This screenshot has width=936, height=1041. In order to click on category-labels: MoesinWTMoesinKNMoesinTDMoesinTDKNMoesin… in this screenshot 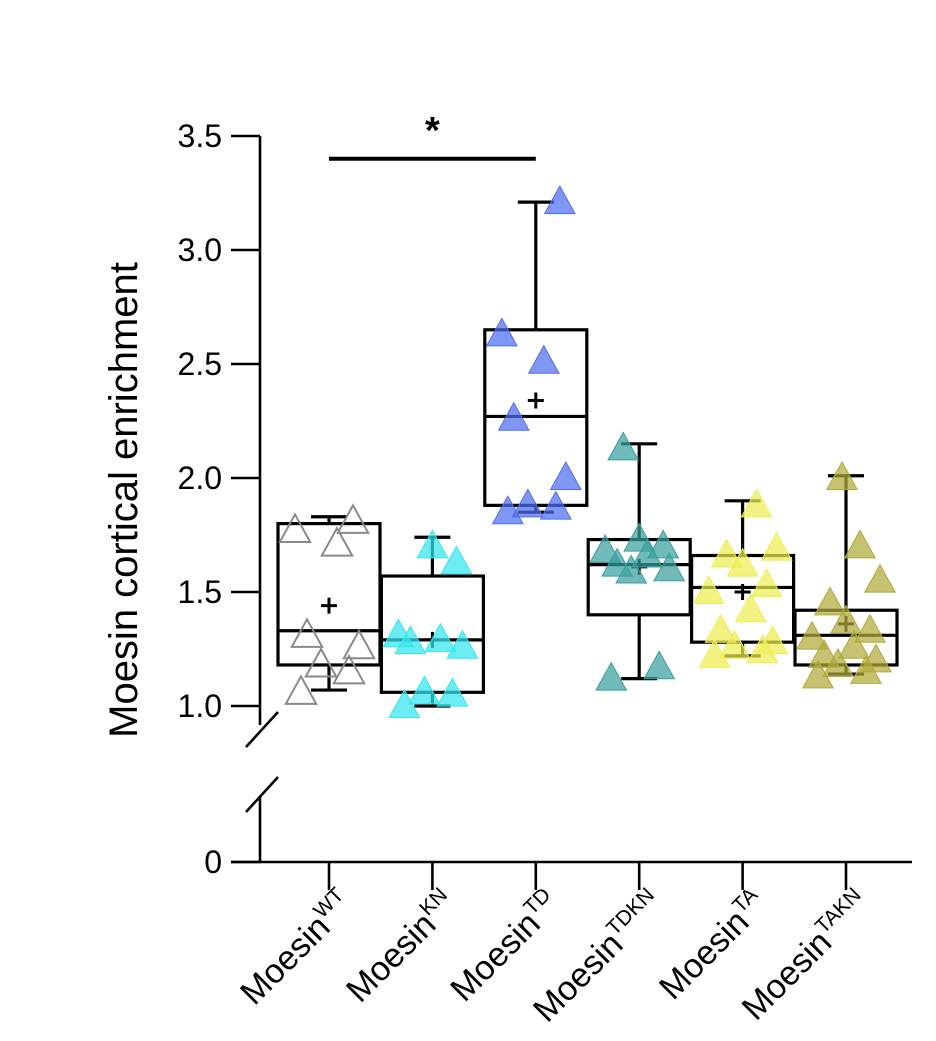, I will do `click(549, 956)`.